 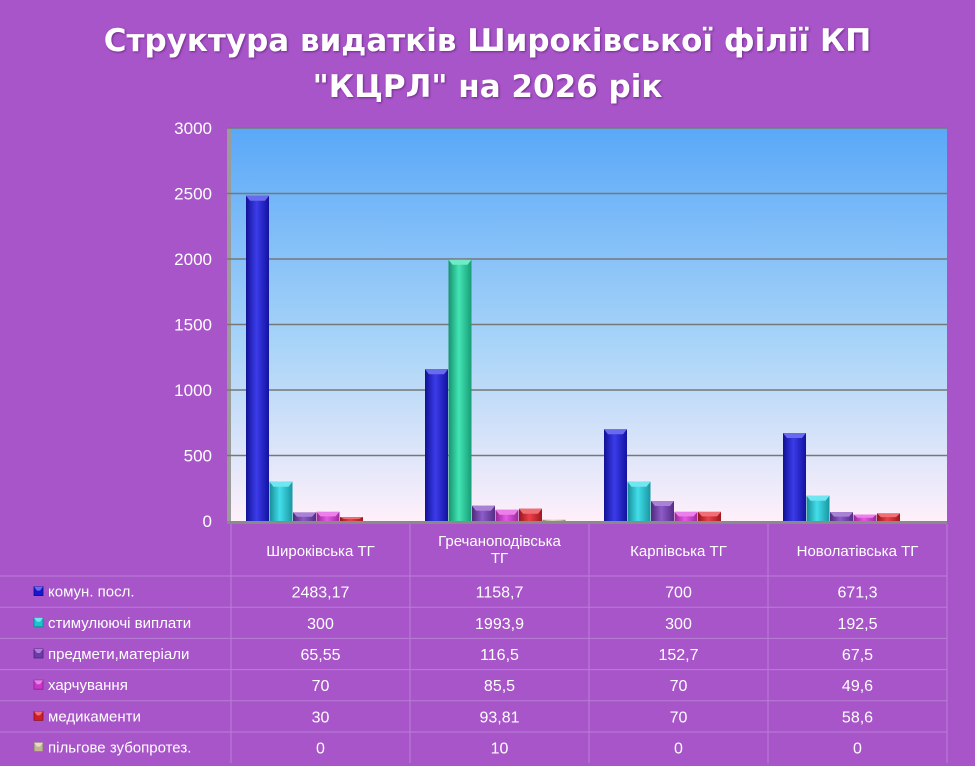 I want to click on y-tick-label: 500, so click(x=198, y=456).